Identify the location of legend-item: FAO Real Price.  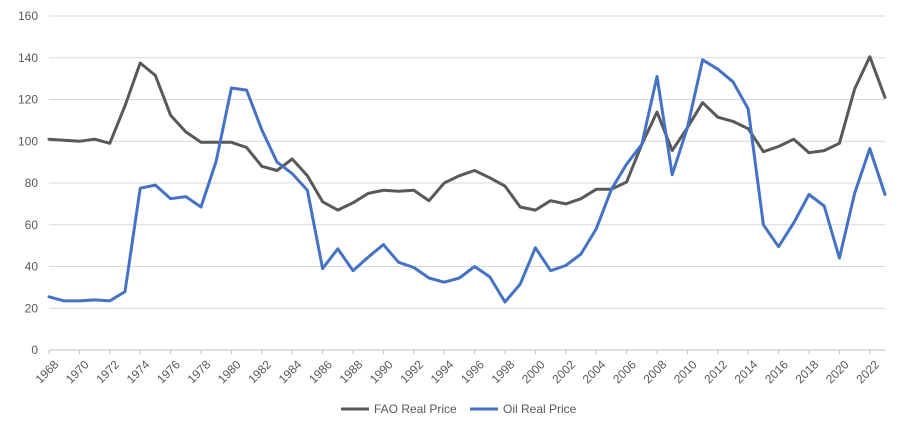
(399, 409).